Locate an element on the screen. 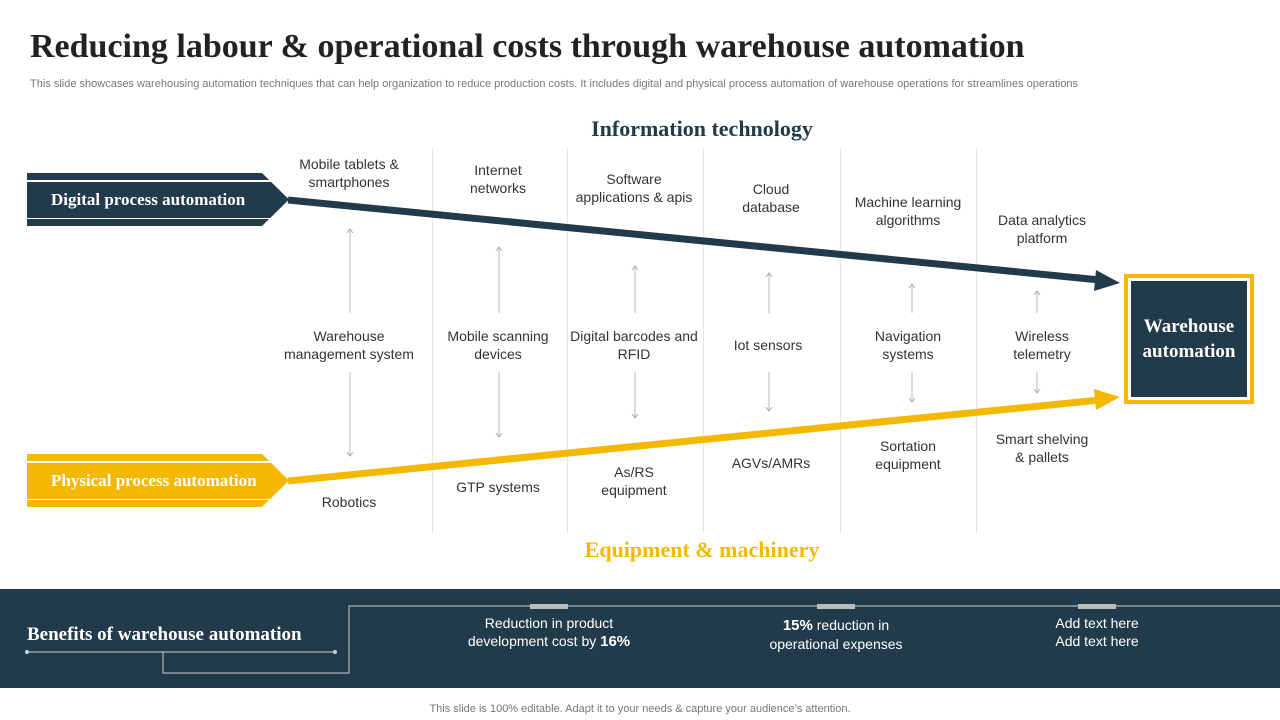 The width and height of the screenshot is (1280, 720). column-top-text: Machine learning algorithms is located at coordinates (908, 211).